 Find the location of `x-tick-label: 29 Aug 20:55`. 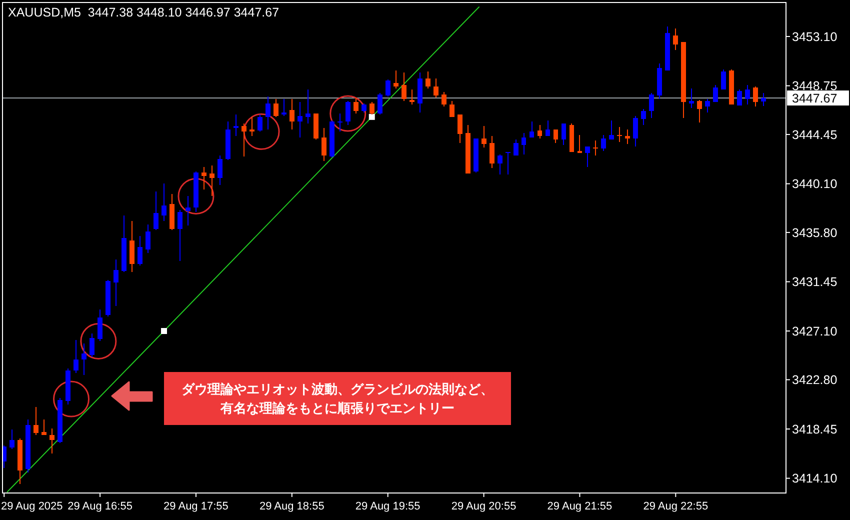

x-tick-label: 29 Aug 20:55 is located at coordinates (483, 506).